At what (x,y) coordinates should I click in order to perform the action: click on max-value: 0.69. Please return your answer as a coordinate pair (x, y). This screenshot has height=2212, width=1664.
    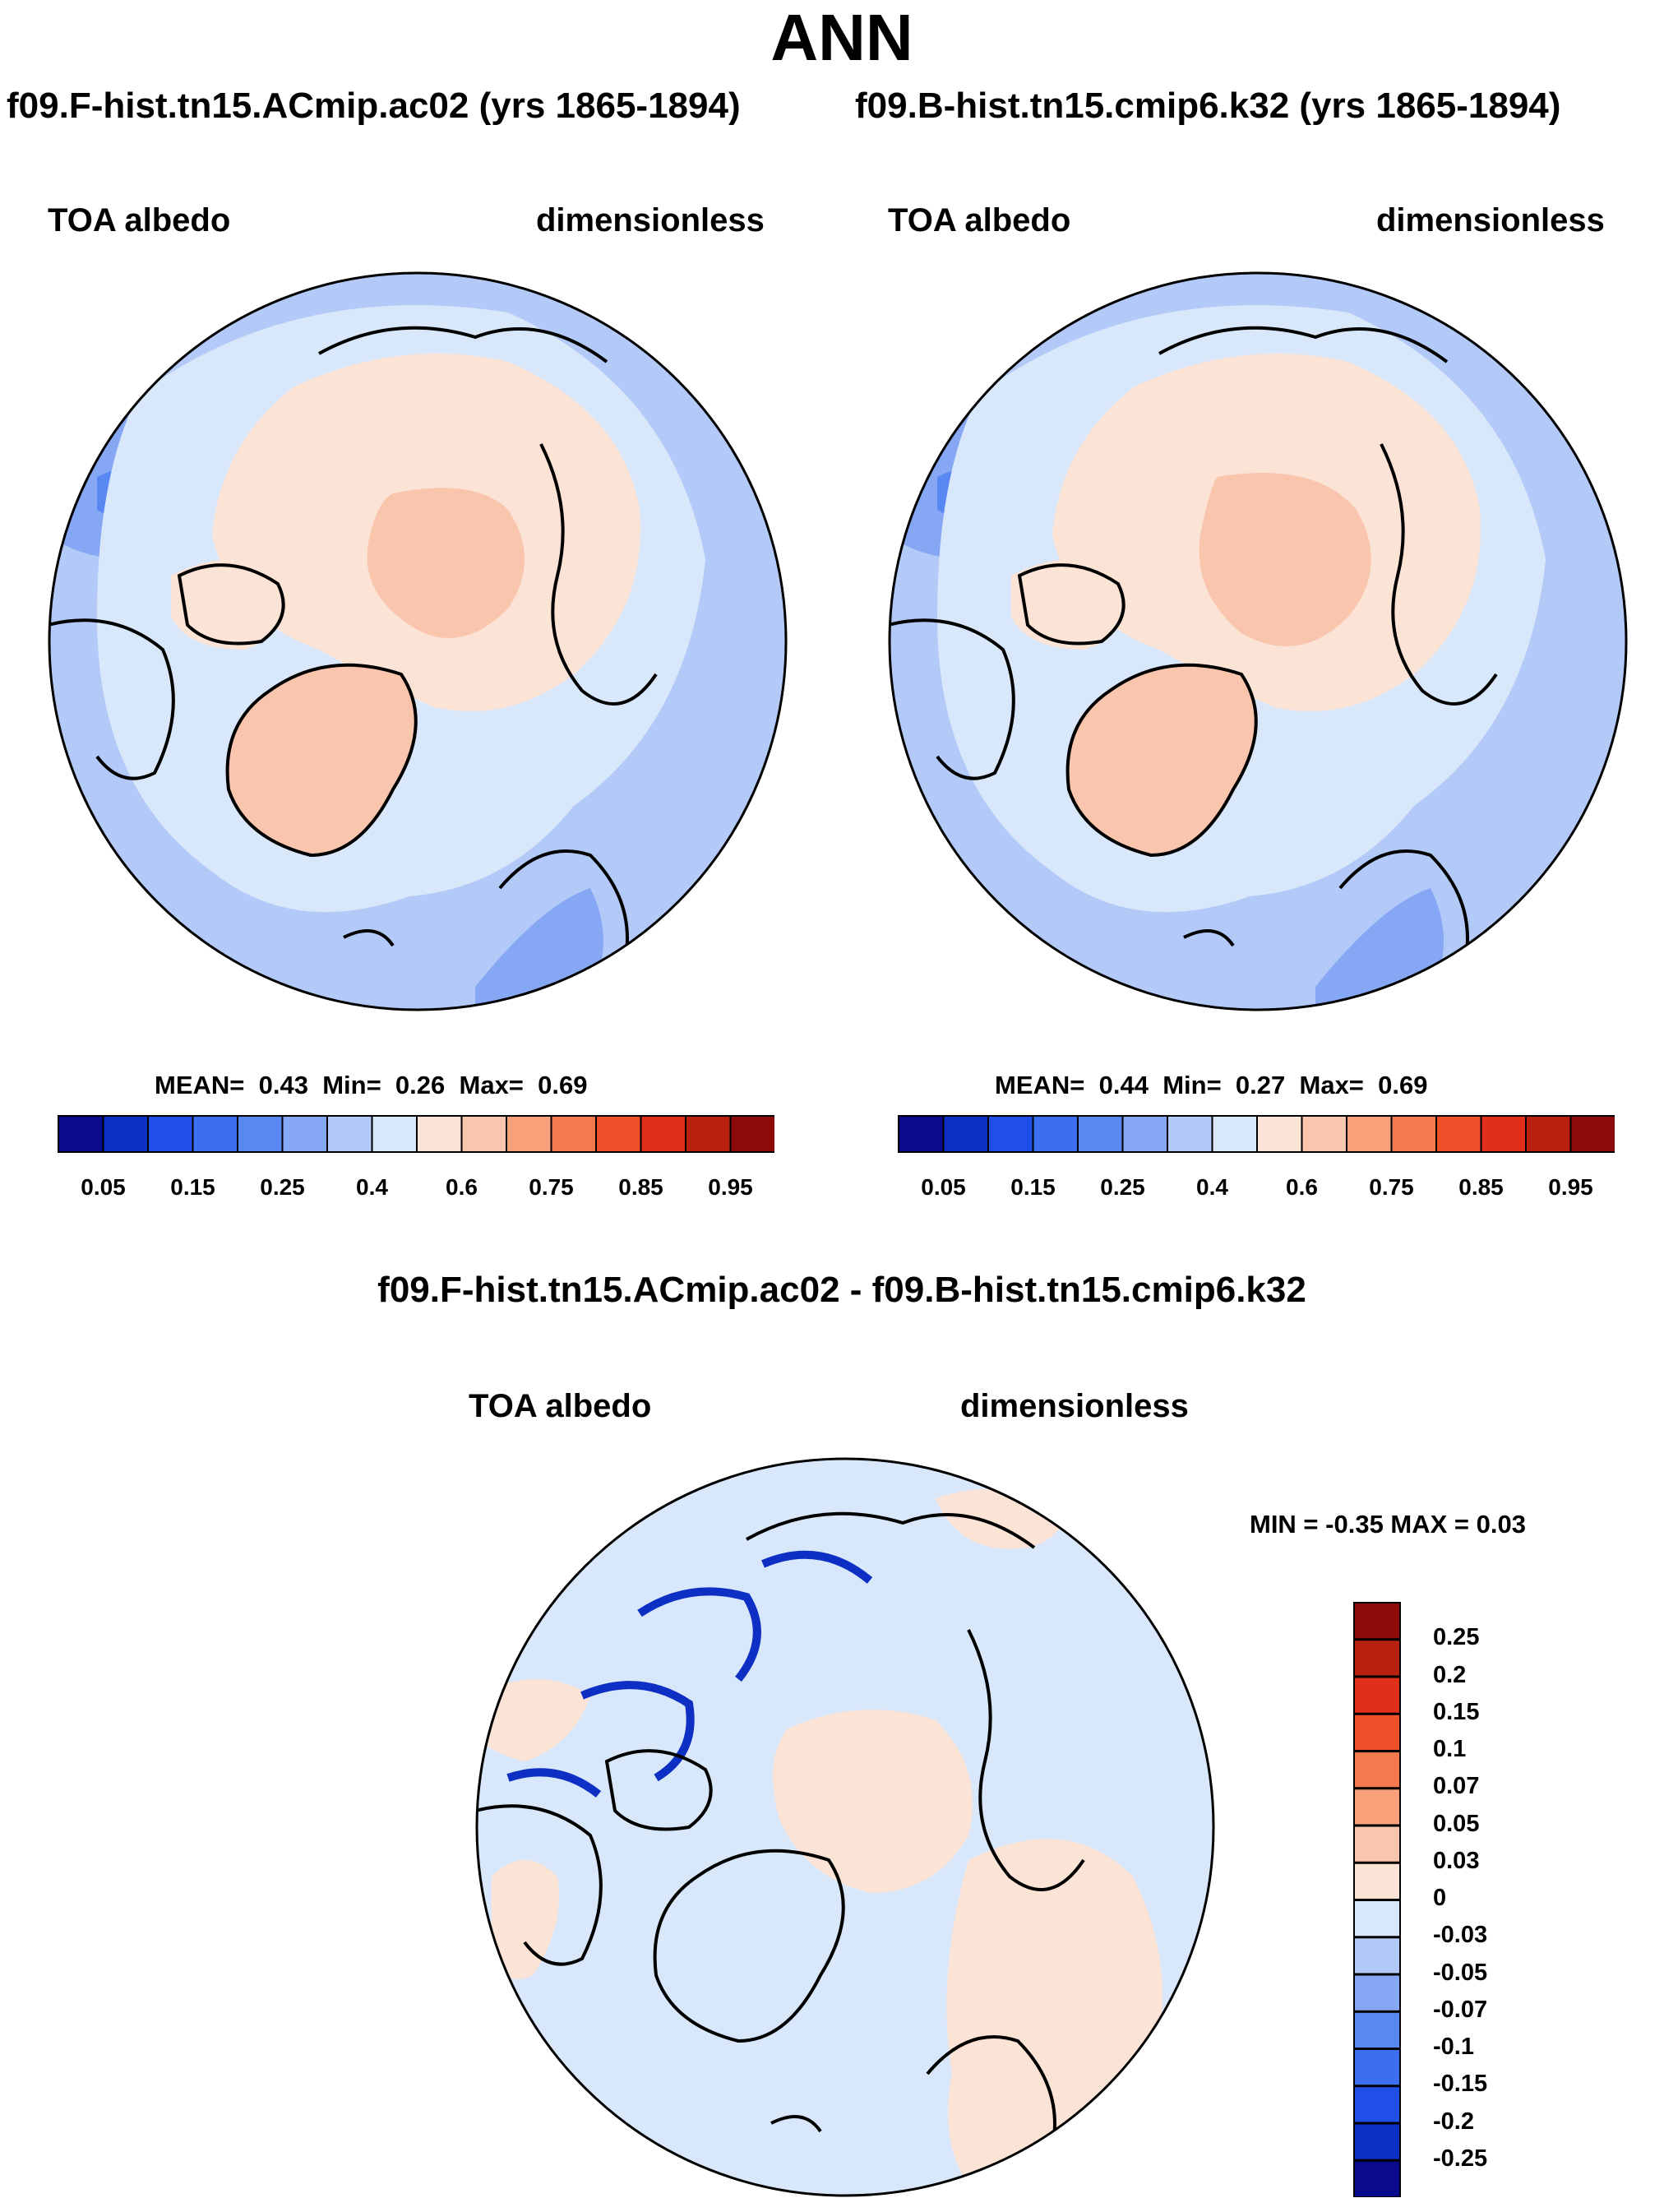
    Looking at the image, I should click on (563, 1085).